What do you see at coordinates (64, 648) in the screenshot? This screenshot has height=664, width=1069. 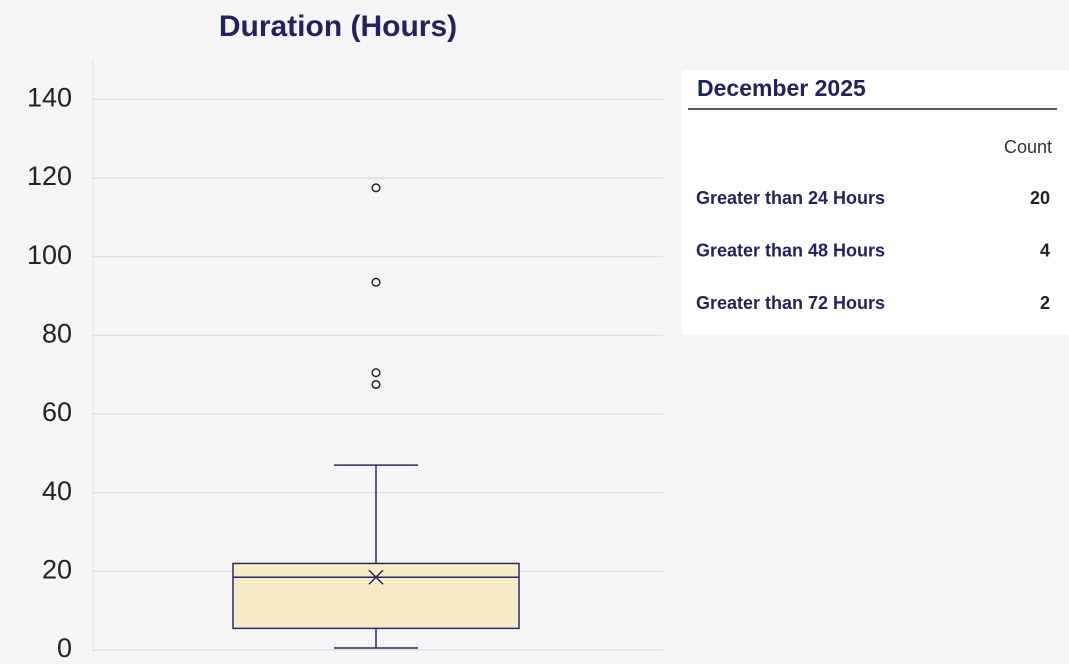 I see `y-tick-label: 0` at bounding box center [64, 648].